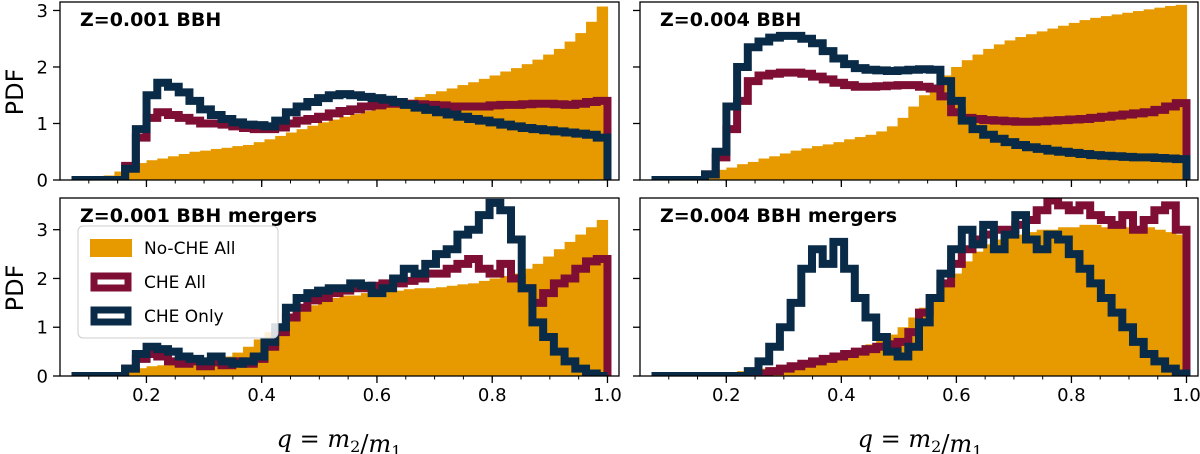 This screenshot has height=454, width=1200. What do you see at coordinates (339, 439) in the screenshot?
I see `xlabel-left: q = m2/m1` at bounding box center [339, 439].